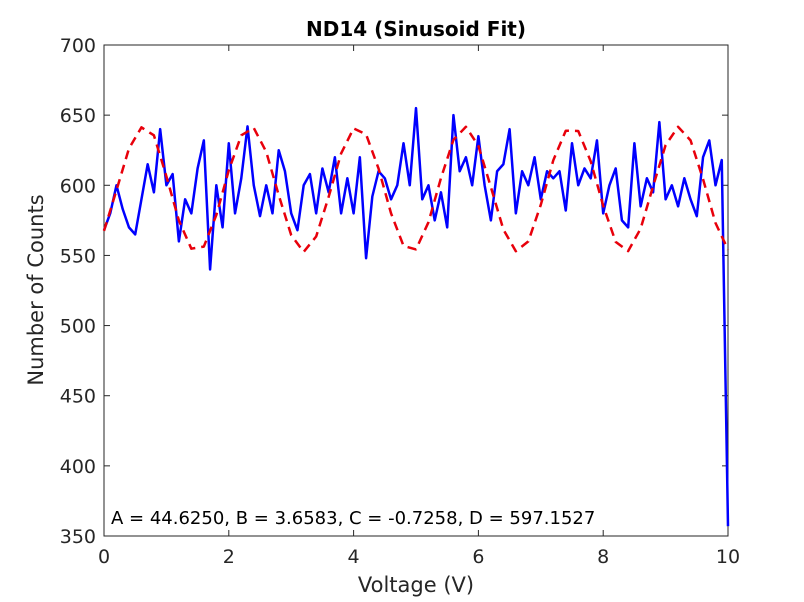  What do you see at coordinates (78, 397) in the screenshot?
I see `y-tick-label: 450` at bounding box center [78, 397].